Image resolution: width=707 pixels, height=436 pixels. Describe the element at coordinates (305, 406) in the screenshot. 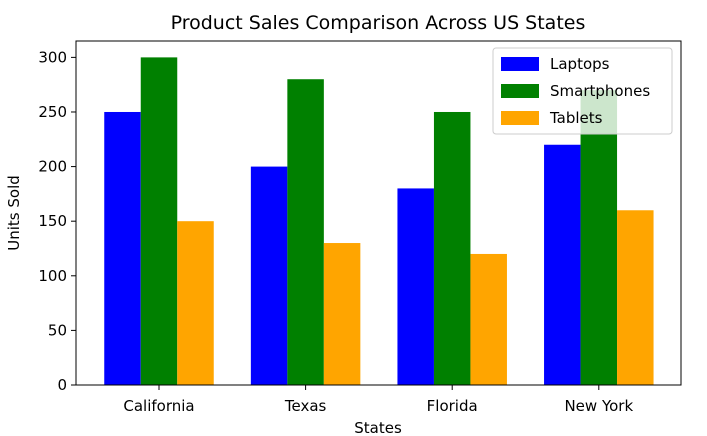

I see `x-tick-label: Texas` at that location.